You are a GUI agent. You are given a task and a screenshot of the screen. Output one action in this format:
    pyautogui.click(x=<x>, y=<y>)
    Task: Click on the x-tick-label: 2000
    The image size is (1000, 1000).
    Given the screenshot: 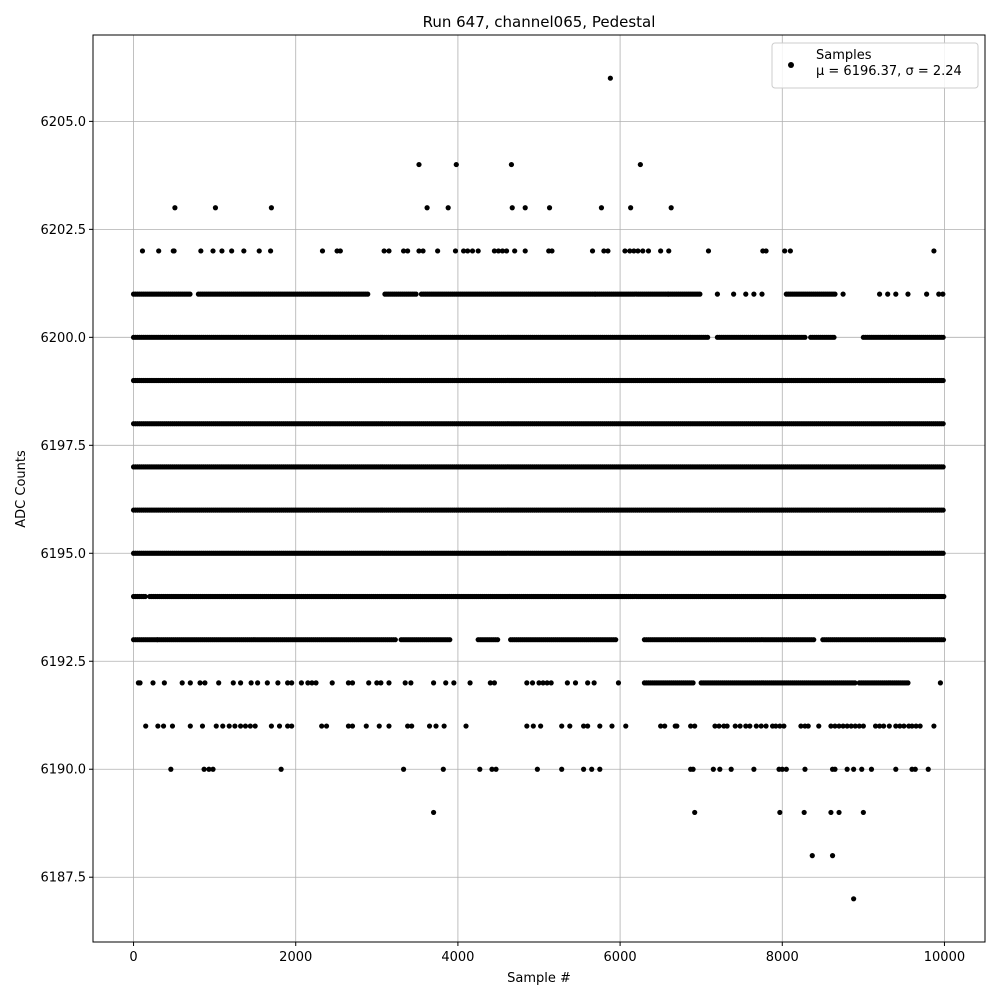 What is the action you would take?
    pyautogui.click(x=295, y=957)
    